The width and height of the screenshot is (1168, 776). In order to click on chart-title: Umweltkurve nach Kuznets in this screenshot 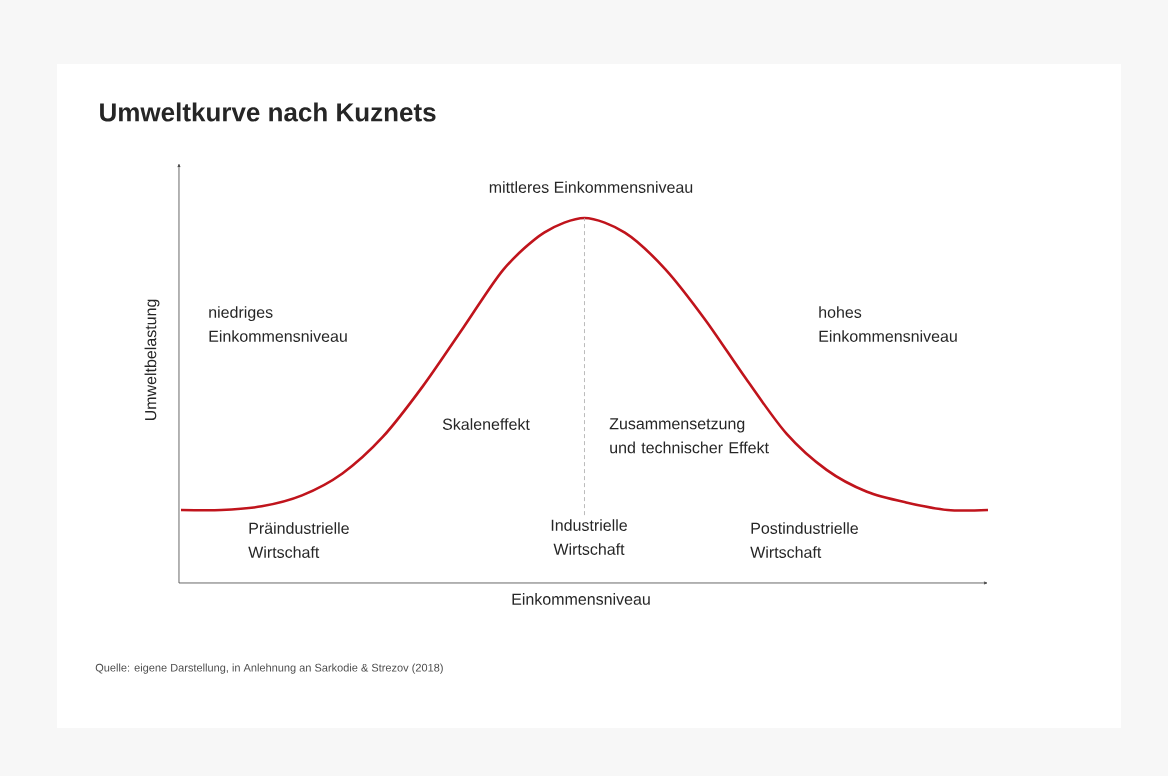, I will do `click(268, 112)`.